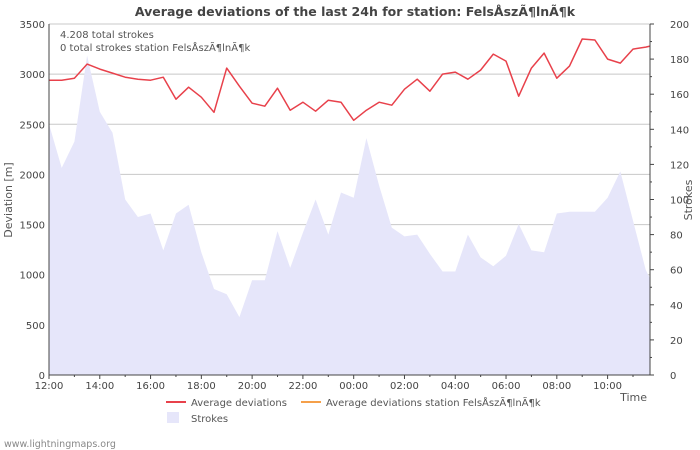 This screenshot has height=450, width=700. What do you see at coordinates (49, 386) in the screenshot?
I see `x-tick-label: 12:00` at bounding box center [49, 386].